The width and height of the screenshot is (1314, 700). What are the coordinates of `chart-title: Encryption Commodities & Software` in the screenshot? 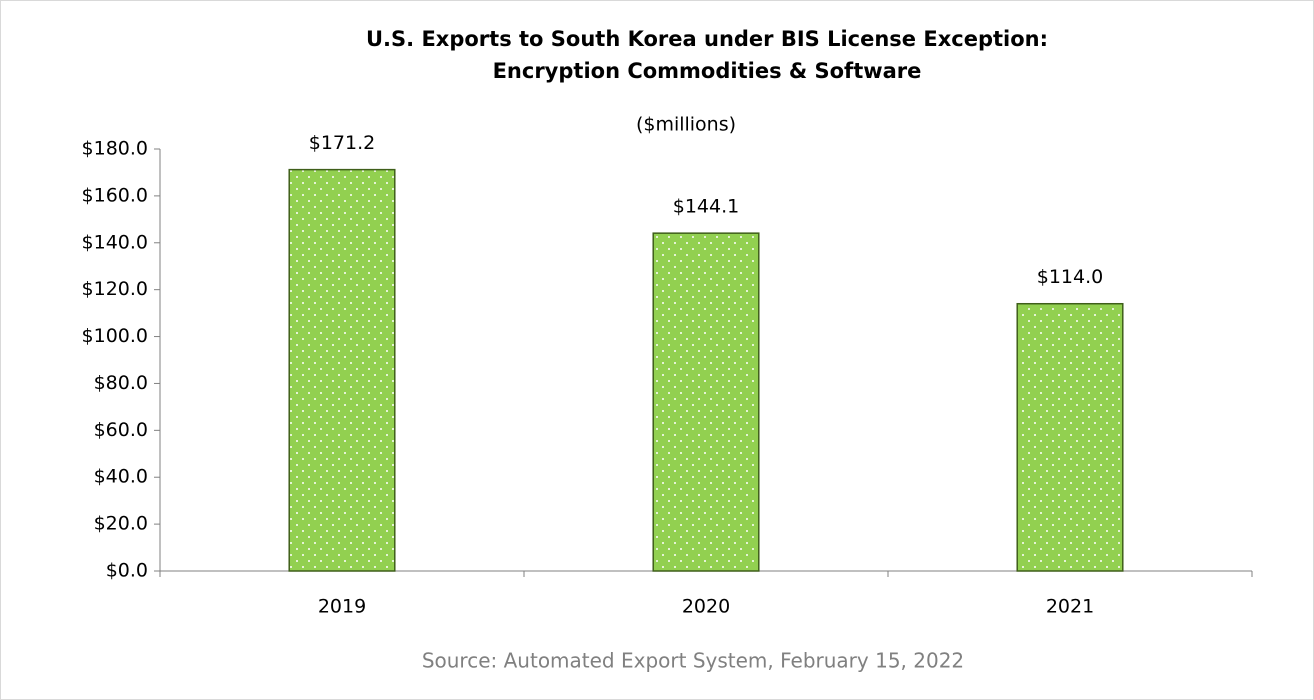 It's located at (707, 71).